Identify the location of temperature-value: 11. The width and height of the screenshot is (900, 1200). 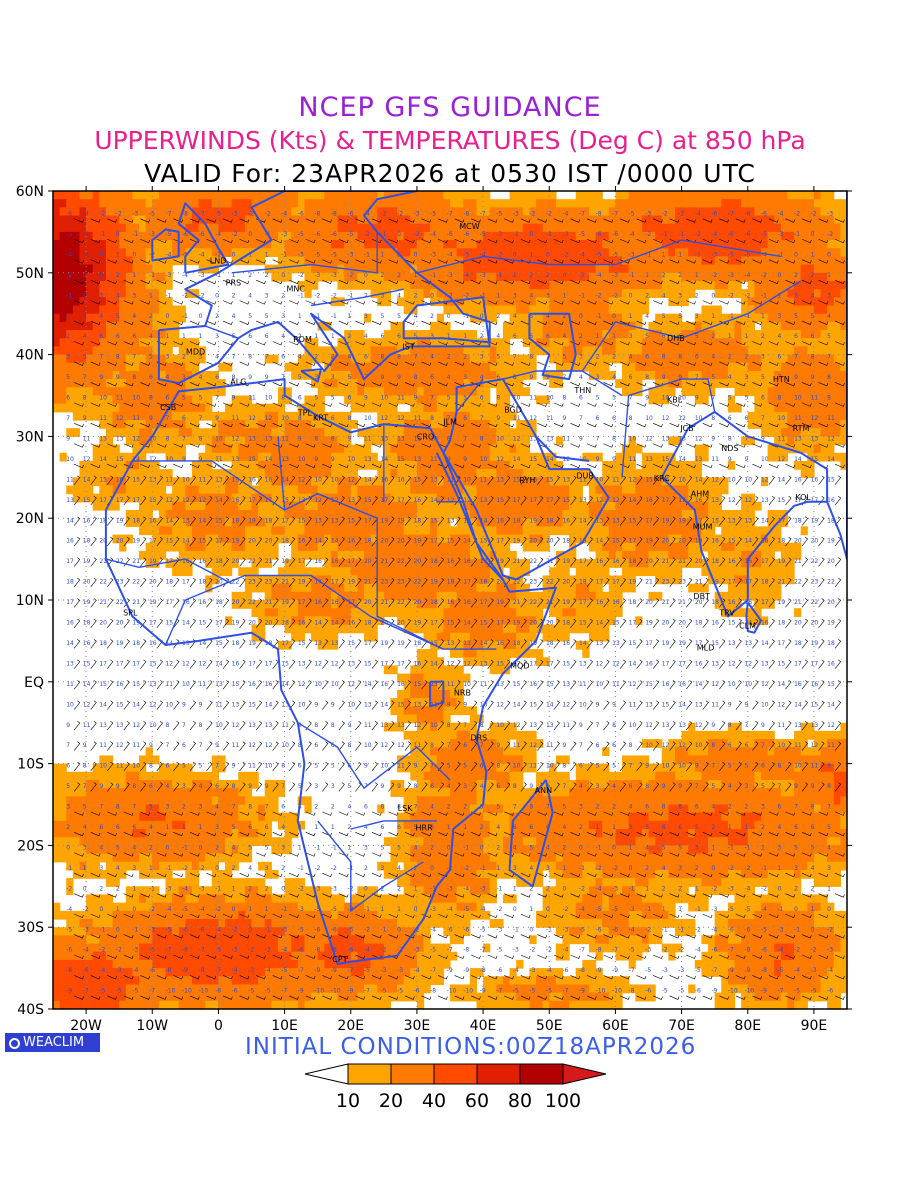
(418, 418).